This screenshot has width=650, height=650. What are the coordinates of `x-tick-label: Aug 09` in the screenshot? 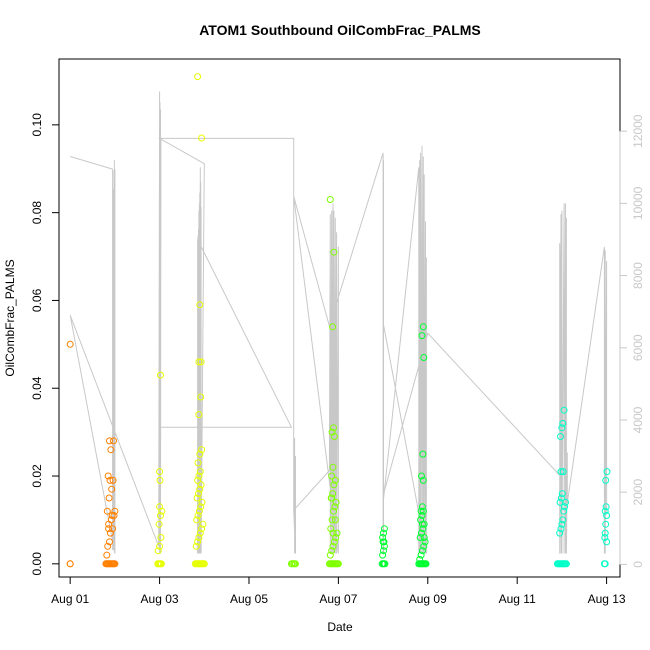 It's located at (428, 599).